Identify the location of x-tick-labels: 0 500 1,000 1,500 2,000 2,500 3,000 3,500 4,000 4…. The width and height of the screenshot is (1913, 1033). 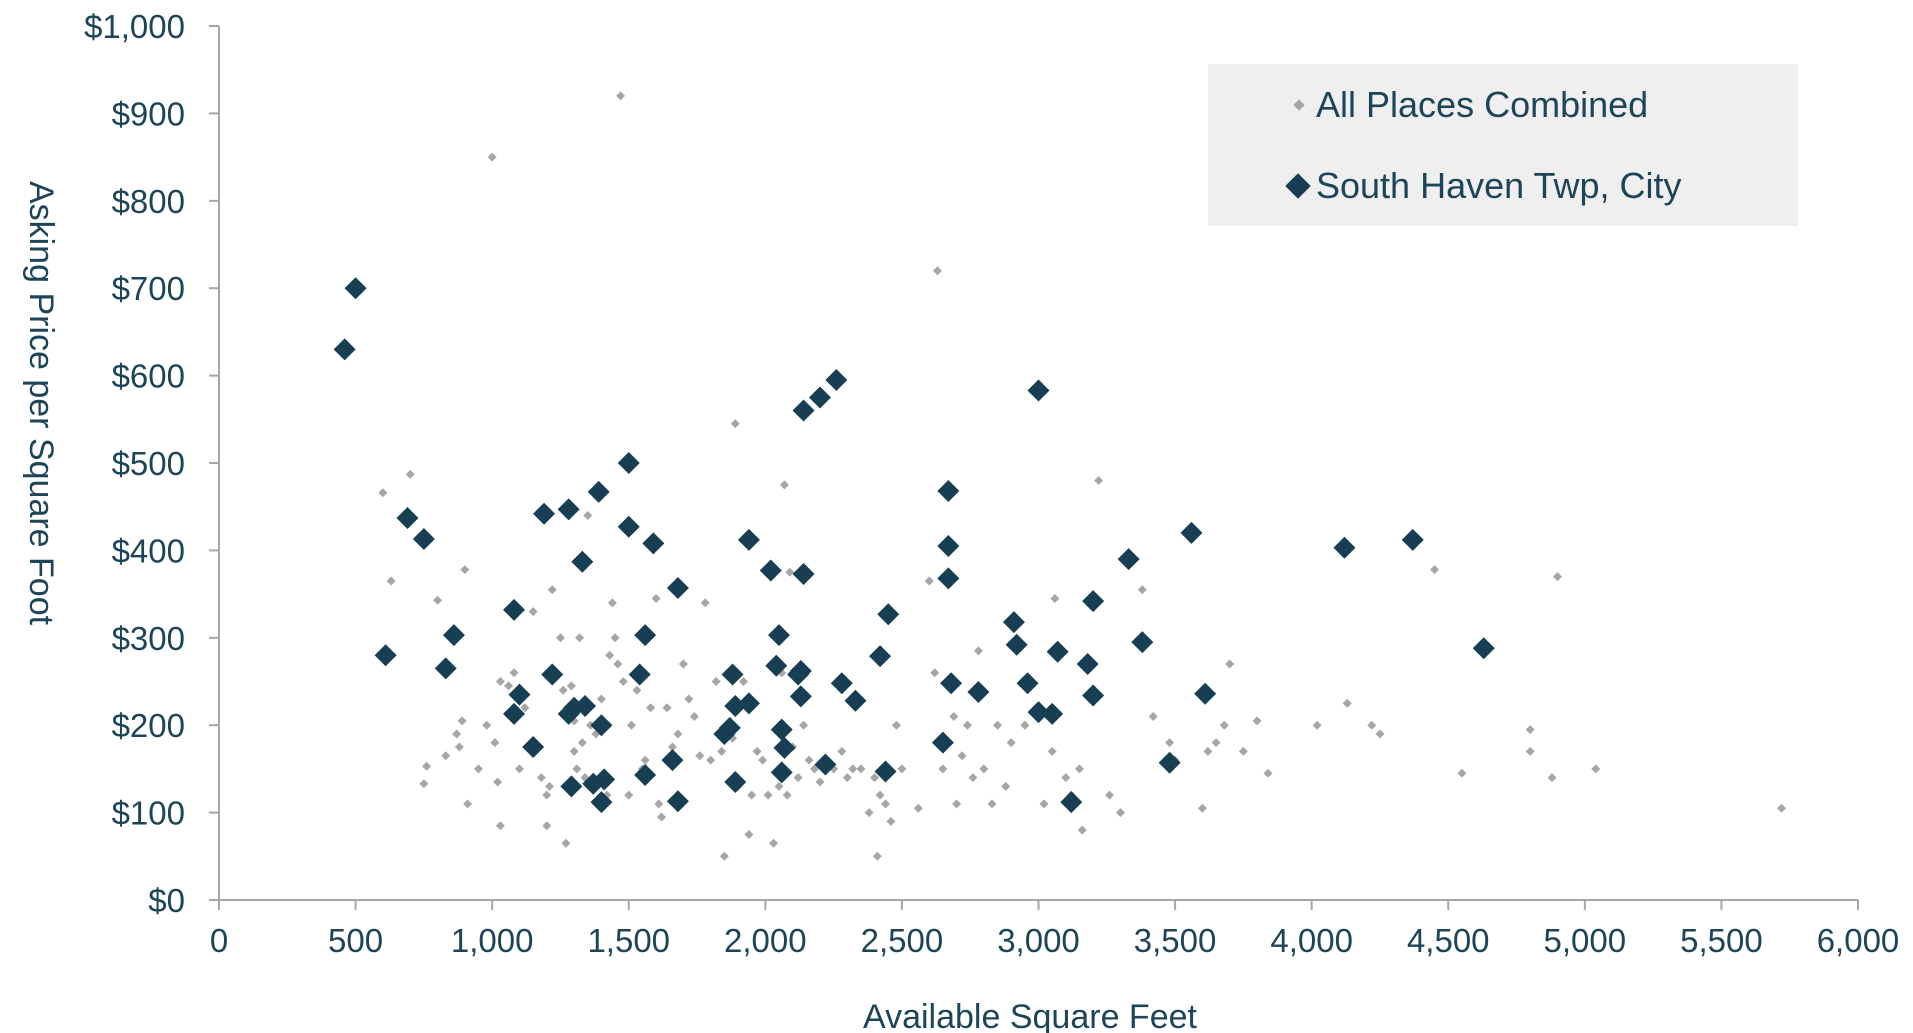
(1054, 929).